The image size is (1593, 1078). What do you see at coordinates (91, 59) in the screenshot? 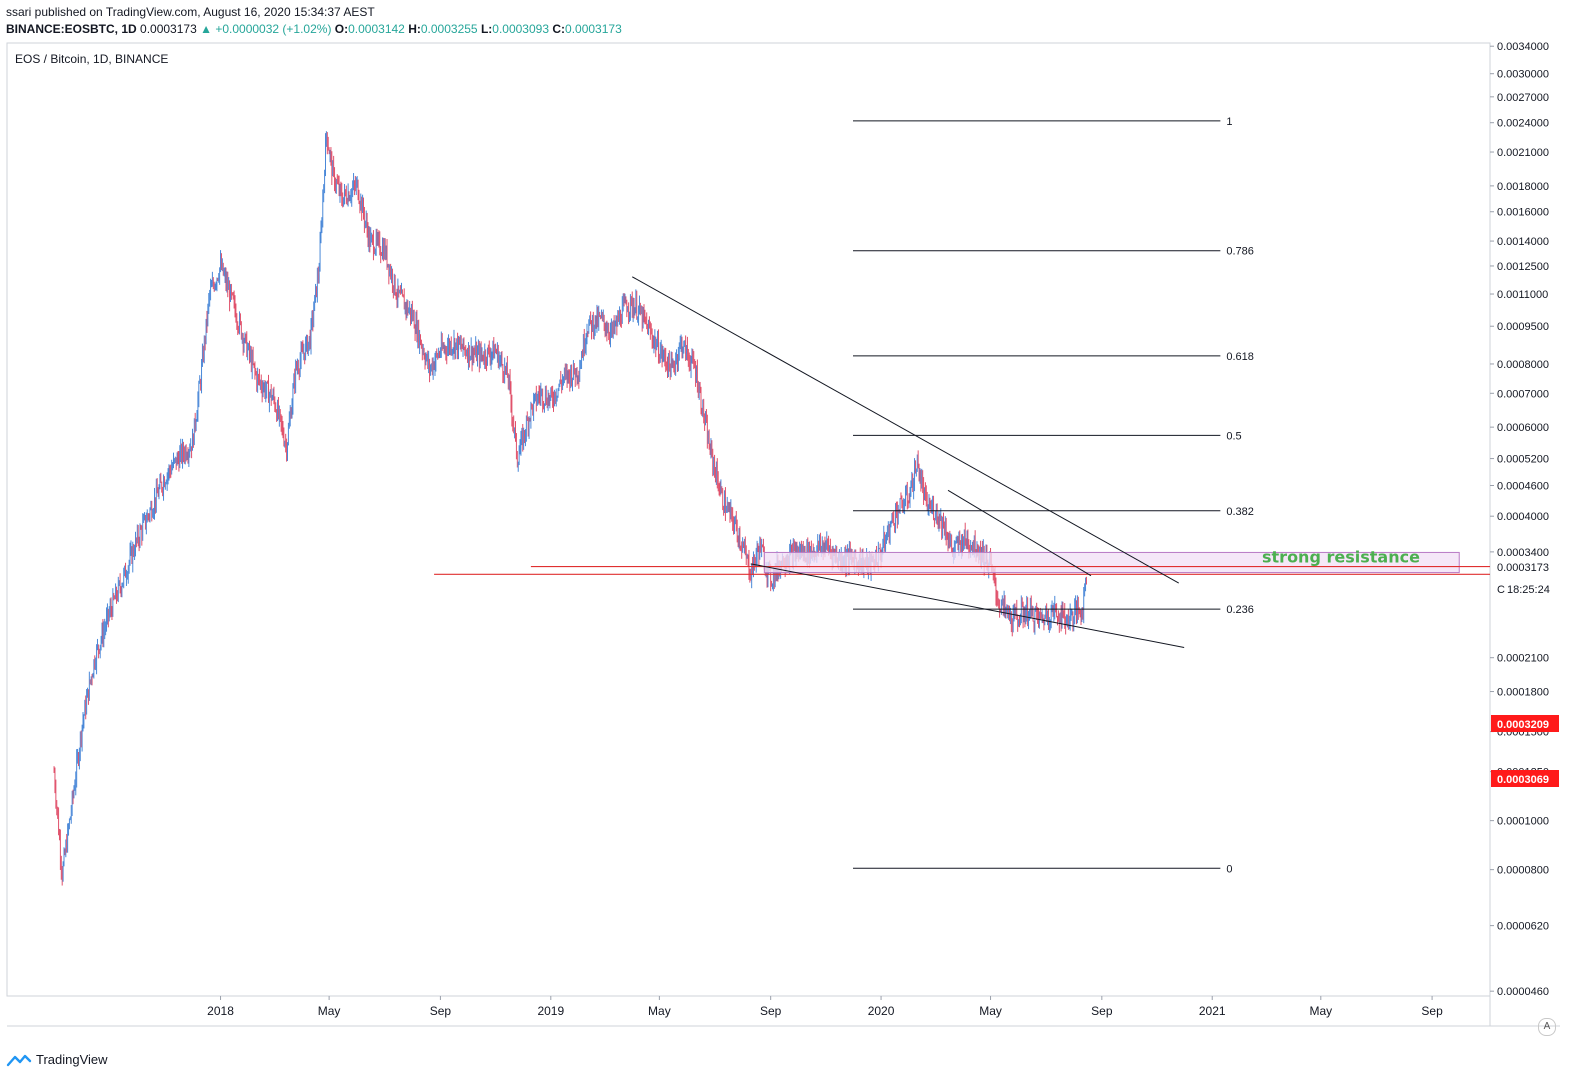
I see `chart-title: EOS / Bitcoin, 1D, BINANCE` at bounding box center [91, 59].